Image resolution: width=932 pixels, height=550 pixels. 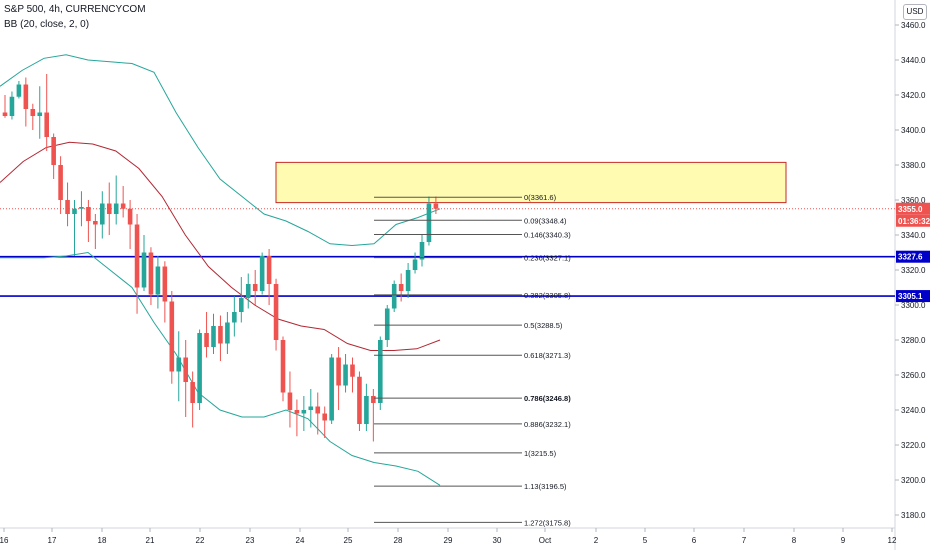 I want to click on level-lower-badge: 3305.1, so click(x=910, y=296).